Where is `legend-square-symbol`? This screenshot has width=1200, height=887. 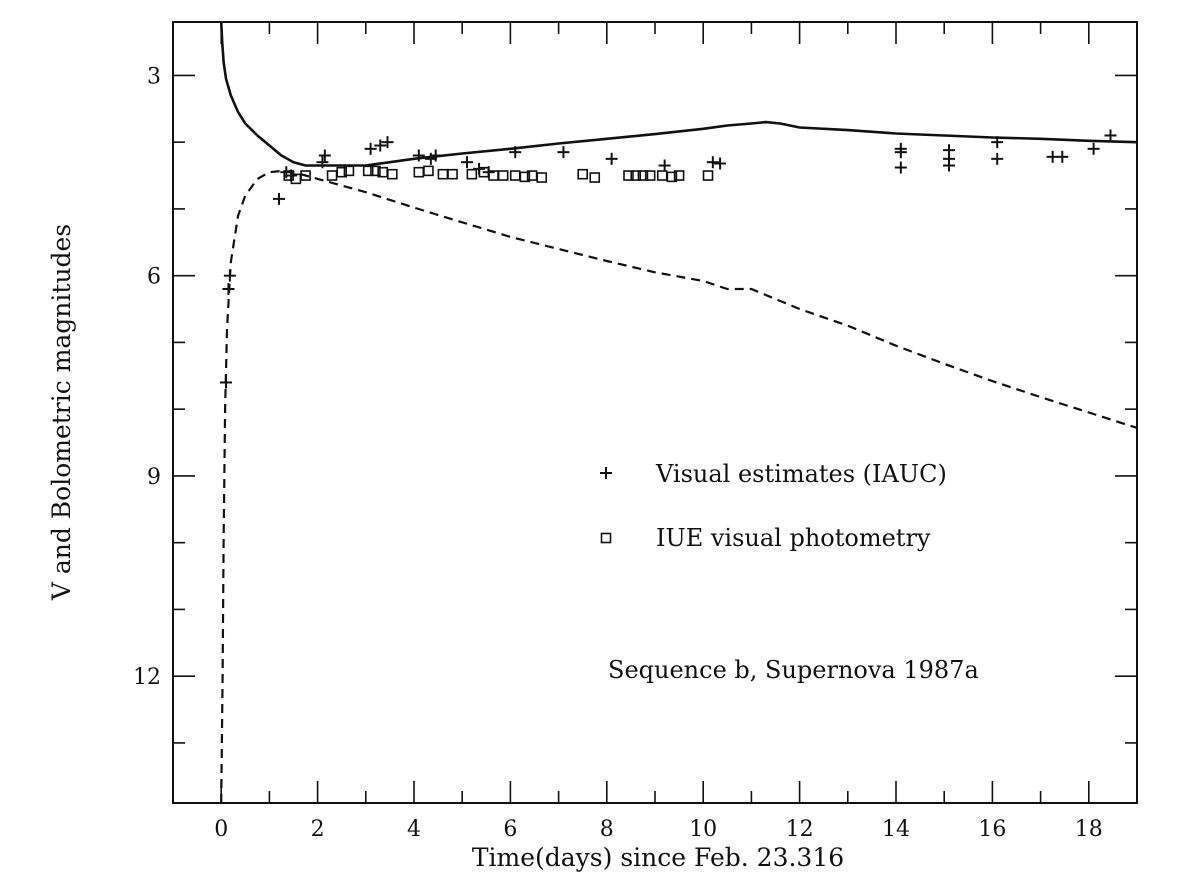 legend-square-symbol is located at coordinates (606, 538).